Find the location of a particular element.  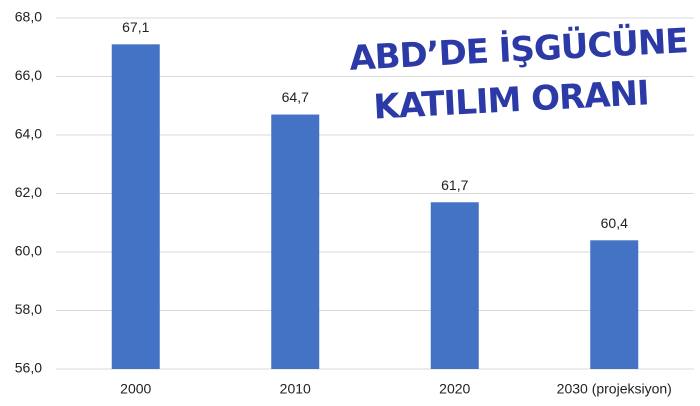

x-tick-label: 2000 is located at coordinates (135, 389).